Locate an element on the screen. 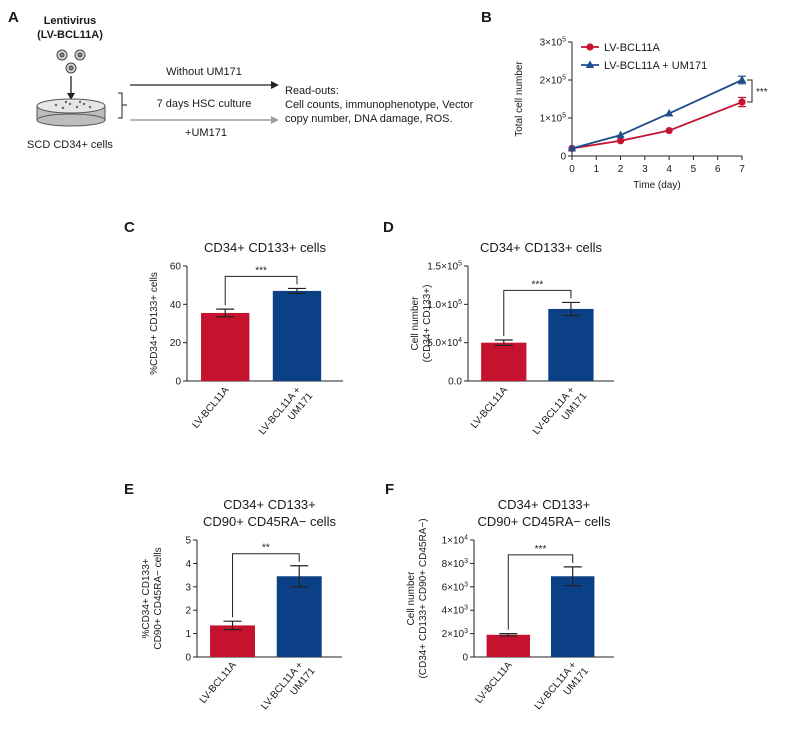 Image resolution: width=785 pixels, height=731 pixels. panel-d-label: D is located at coordinates (388, 227).